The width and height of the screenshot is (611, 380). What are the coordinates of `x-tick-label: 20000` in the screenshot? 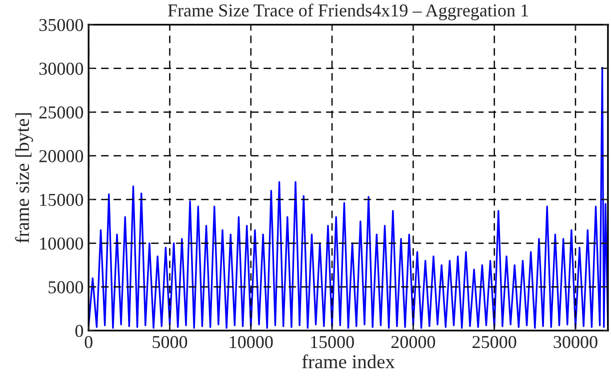 It's located at (413, 342).